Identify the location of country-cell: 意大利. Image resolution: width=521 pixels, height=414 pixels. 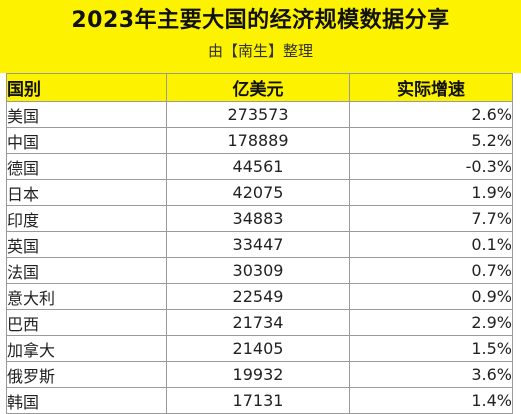
(86, 296).